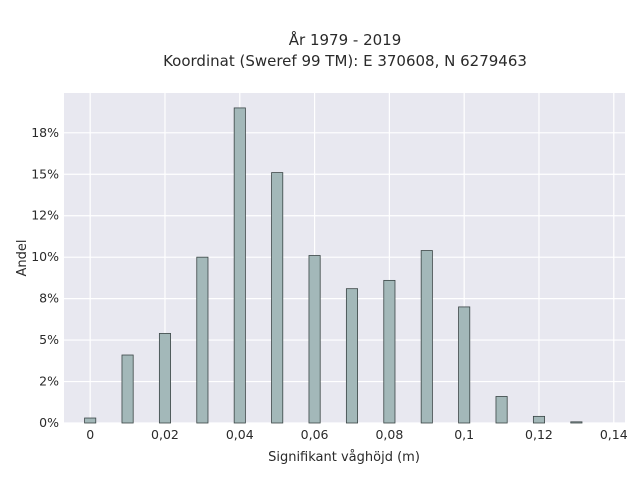 The width and height of the screenshot is (640, 480). I want to click on y-tick-label-3: 8%, so click(49, 298).